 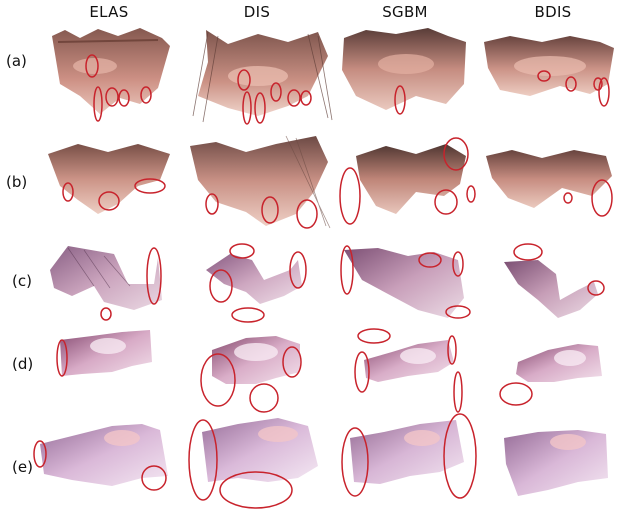 What do you see at coordinates (17, 182) in the screenshot?
I see `row-label-b: (b)` at bounding box center [17, 182].